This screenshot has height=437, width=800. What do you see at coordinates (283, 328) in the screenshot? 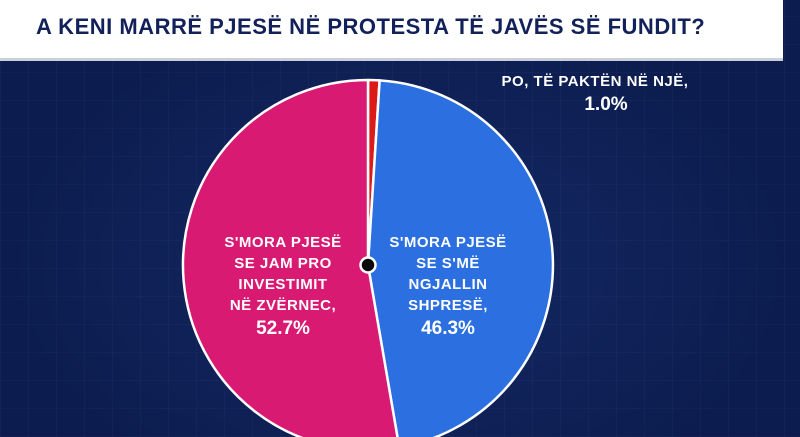
I see `slice-value-zvernec: 52.7%` at bounding box center [283, 328].